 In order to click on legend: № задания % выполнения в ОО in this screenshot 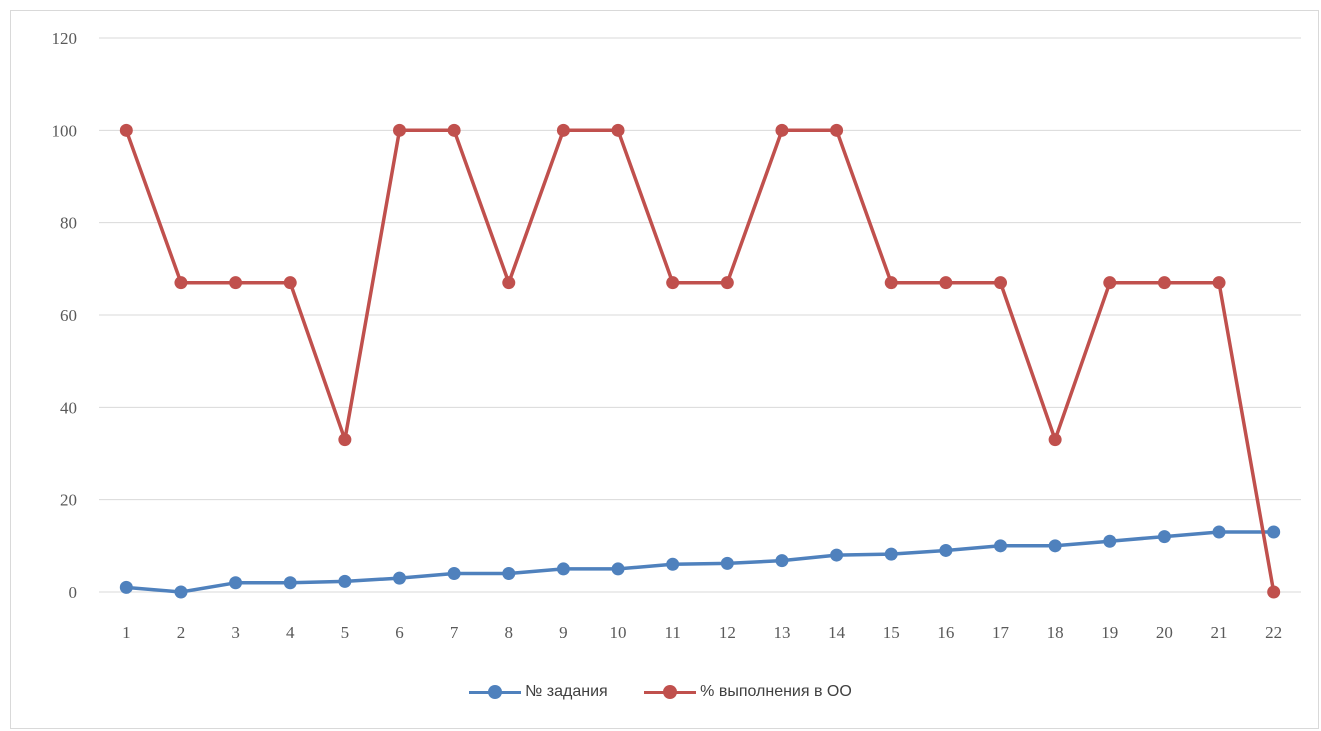, I will do `click(660, 693)`.